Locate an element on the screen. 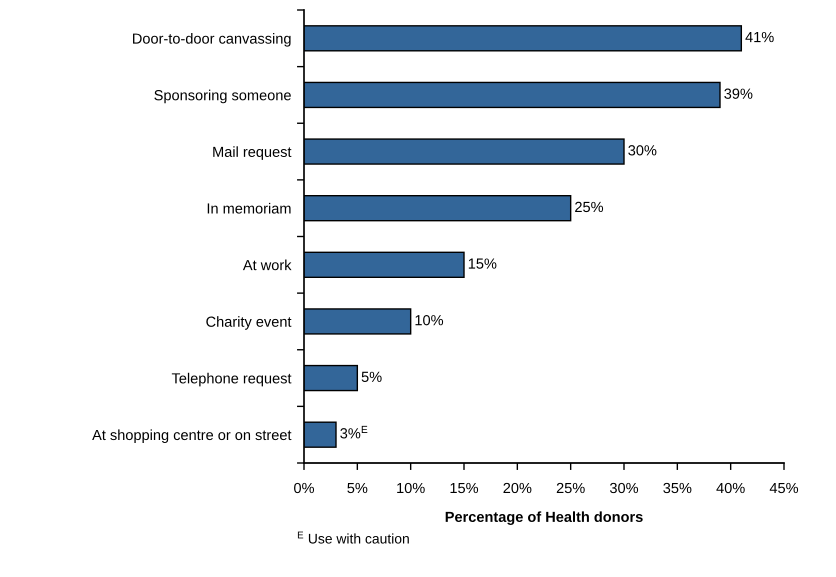  y-tick-label: Mail request is located at coordinates (252, 153).